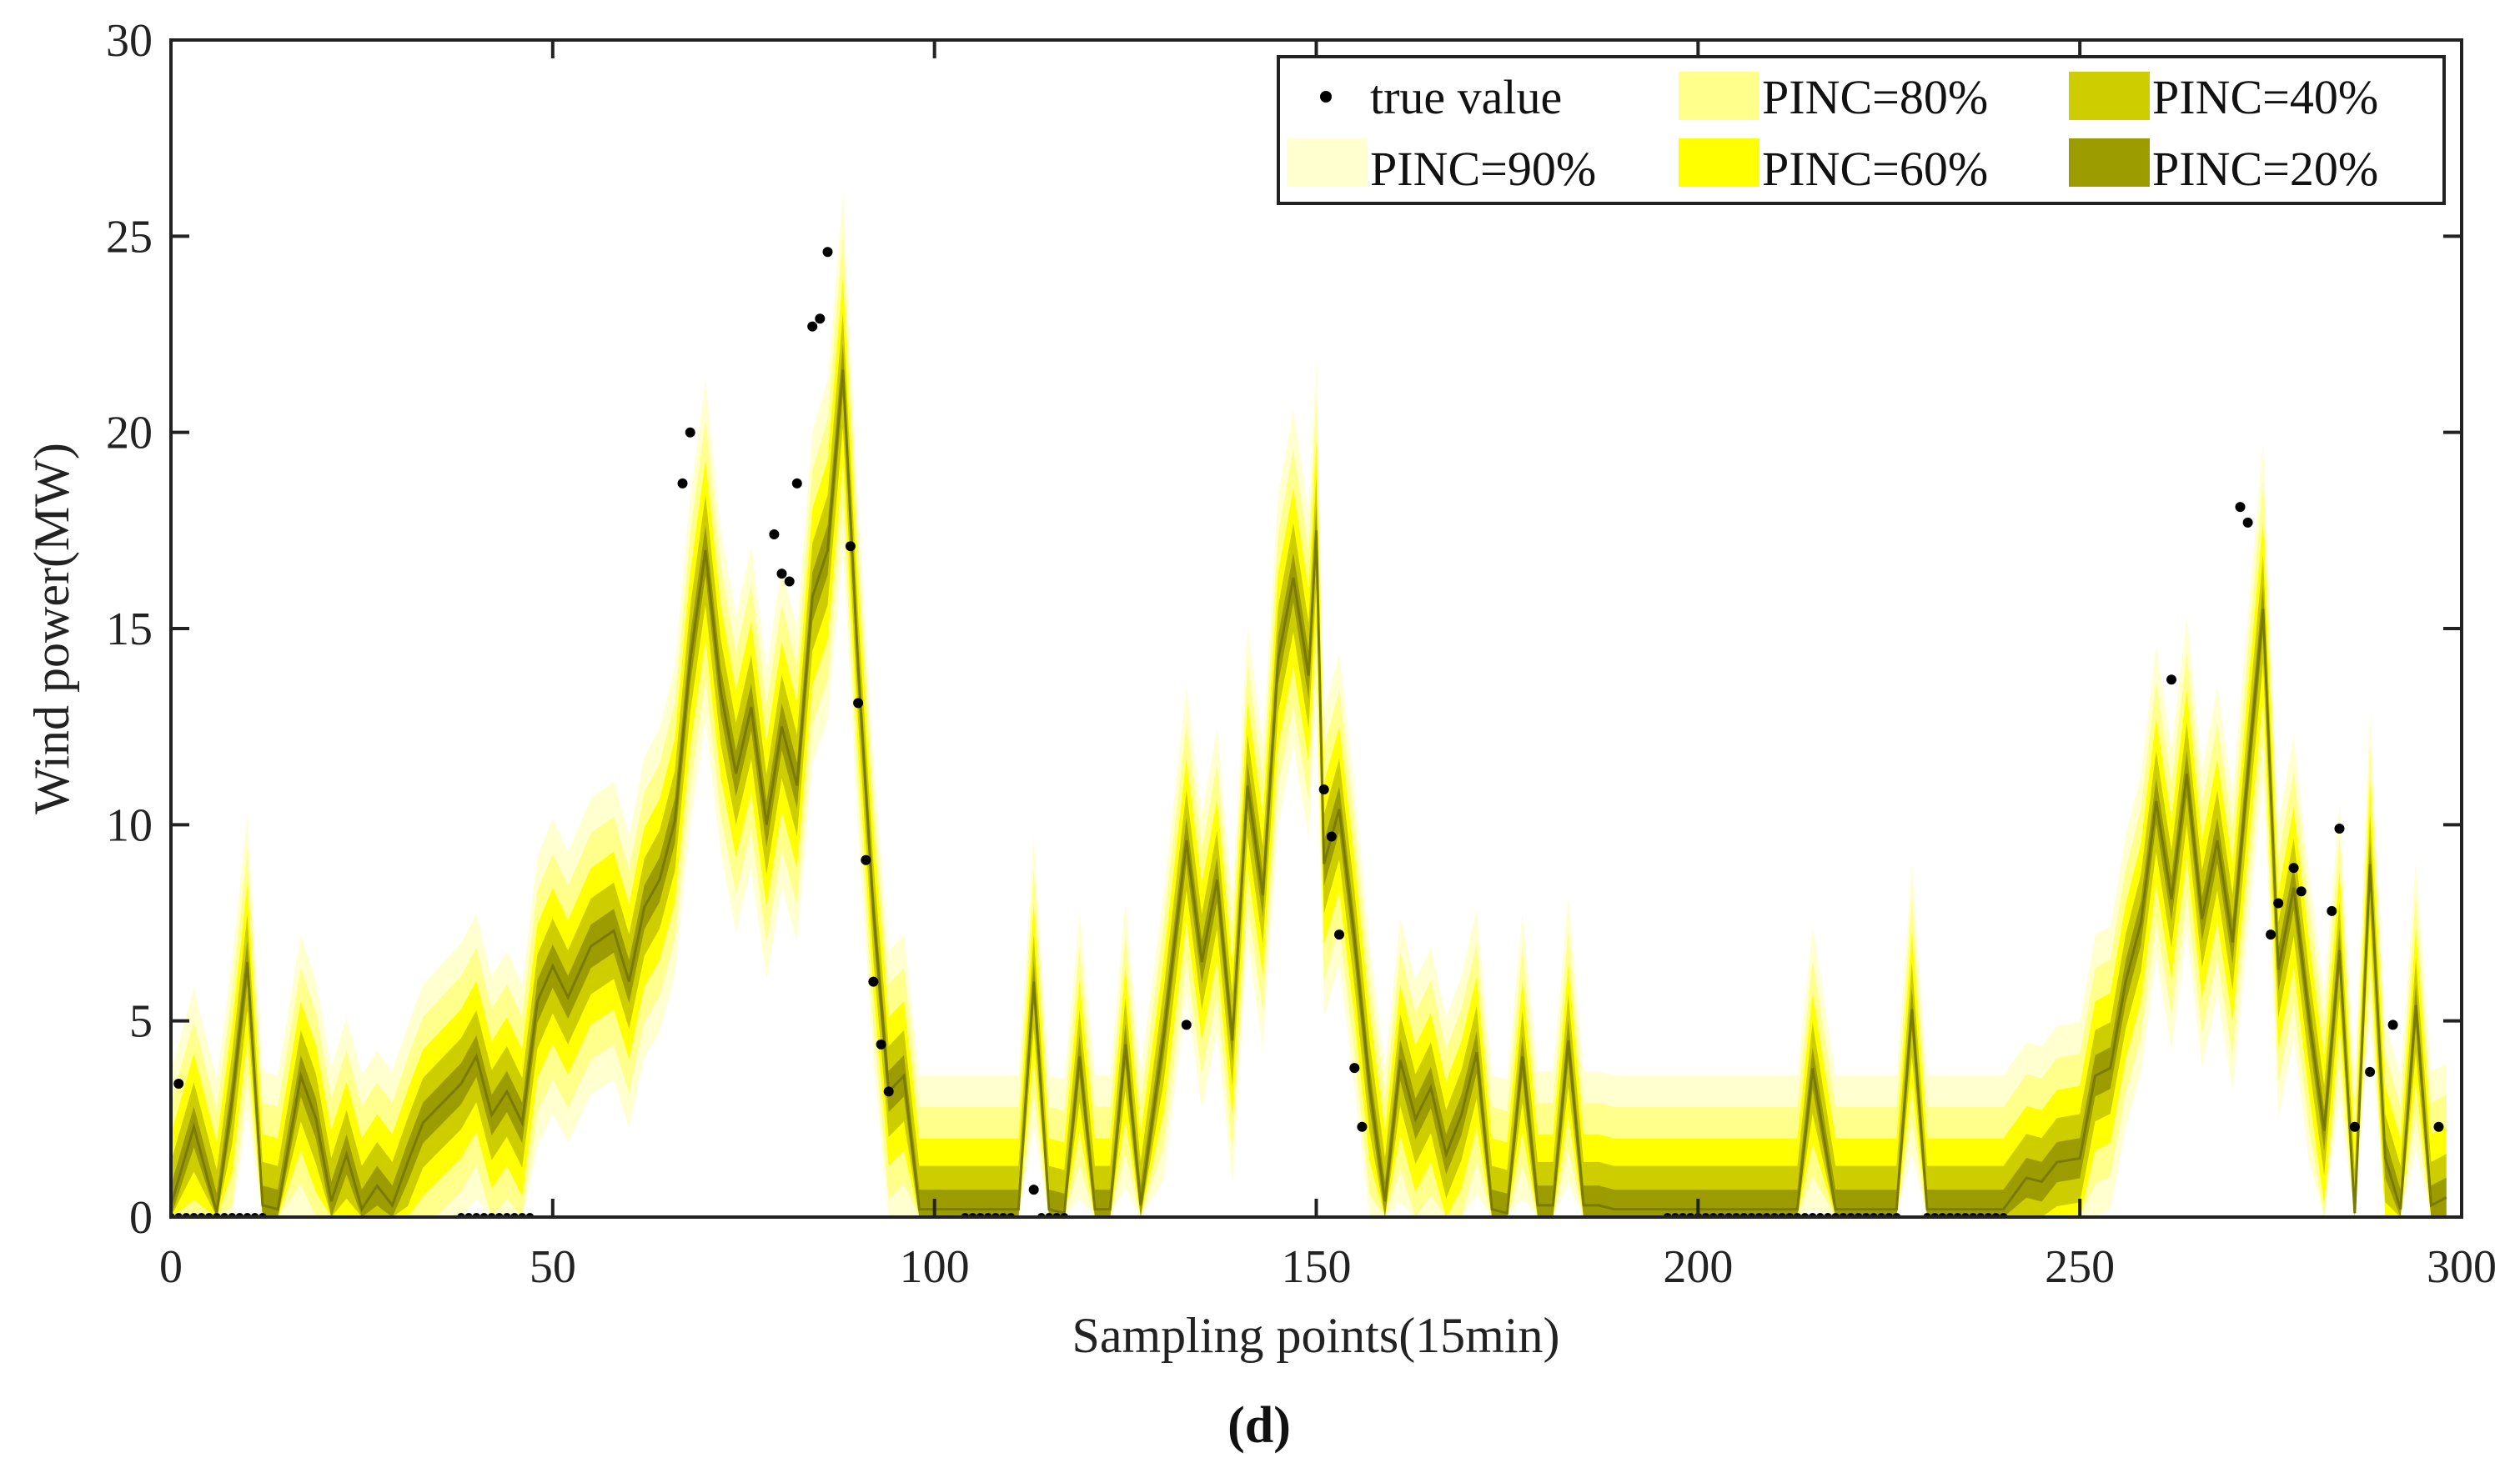  What do you see at coordinates (1875, 169) in the screenshot?
I see `legend-pinc60-label: PINC=60%` at bounding box center [1875, 169].